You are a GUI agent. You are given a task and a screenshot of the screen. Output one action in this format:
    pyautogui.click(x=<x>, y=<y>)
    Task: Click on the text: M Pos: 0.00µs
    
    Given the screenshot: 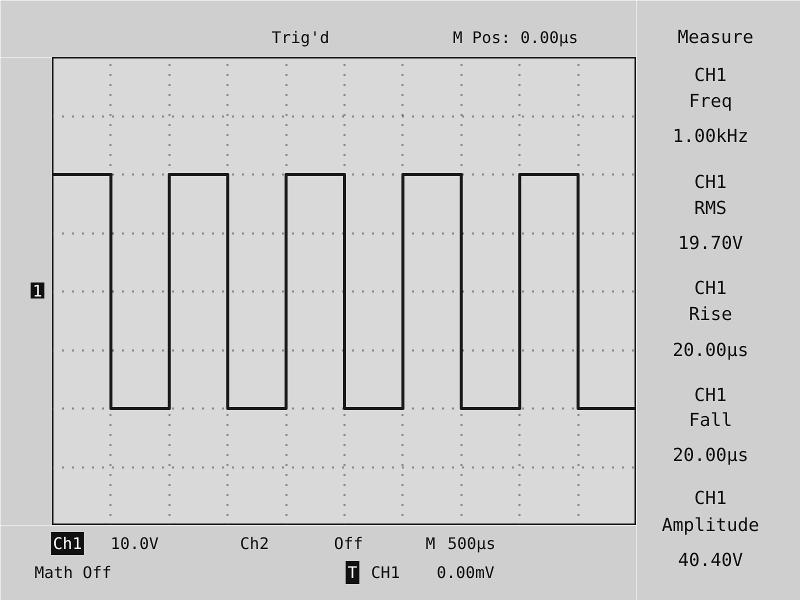 What is the action you would take?
    pyautogui.click(x=515, y=37)
    